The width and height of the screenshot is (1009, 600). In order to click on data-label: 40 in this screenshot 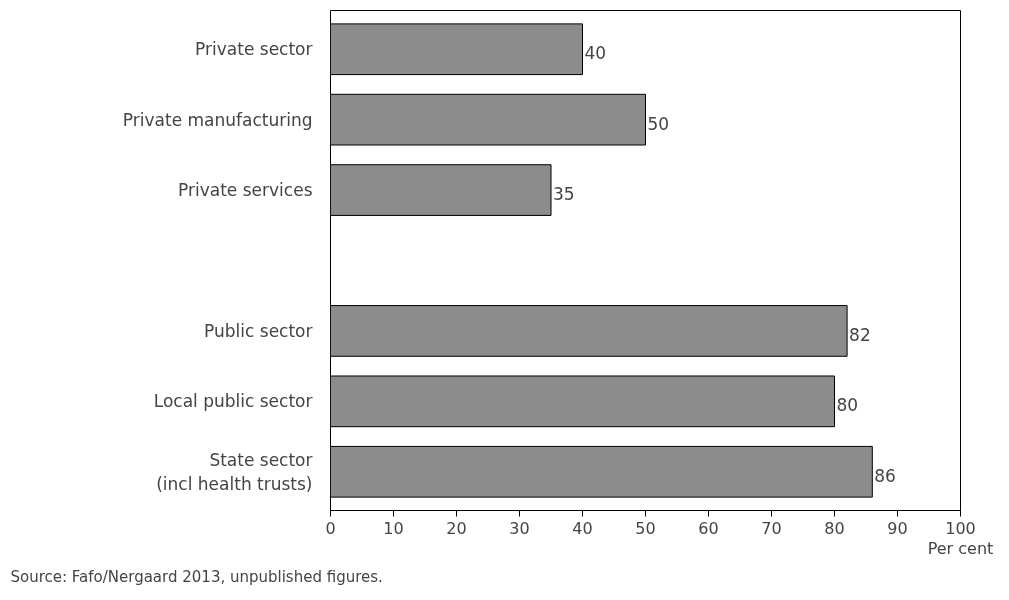, I will do `click(595, 53)`.